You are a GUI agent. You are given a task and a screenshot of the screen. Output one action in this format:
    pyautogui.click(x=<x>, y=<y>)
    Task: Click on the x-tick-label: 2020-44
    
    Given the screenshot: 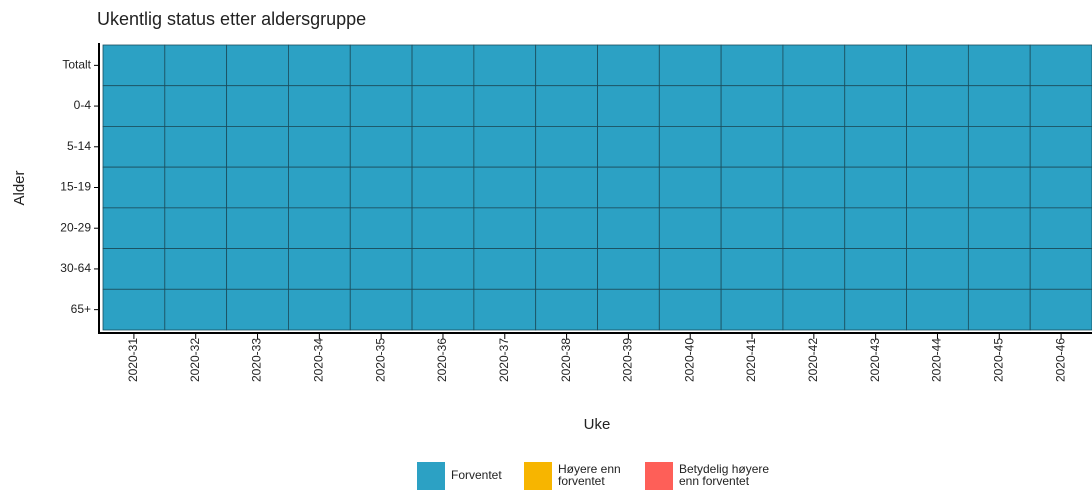 What is the action you would take?
    pyautogui.click(x=937, y=360)
    